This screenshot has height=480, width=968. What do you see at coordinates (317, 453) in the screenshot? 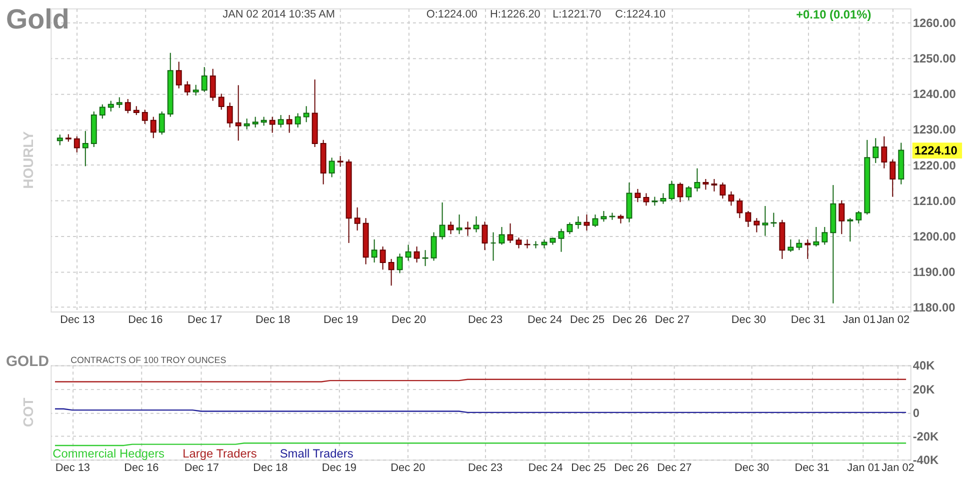
I see `text: Small Traders` at bounding box center [317, 453].